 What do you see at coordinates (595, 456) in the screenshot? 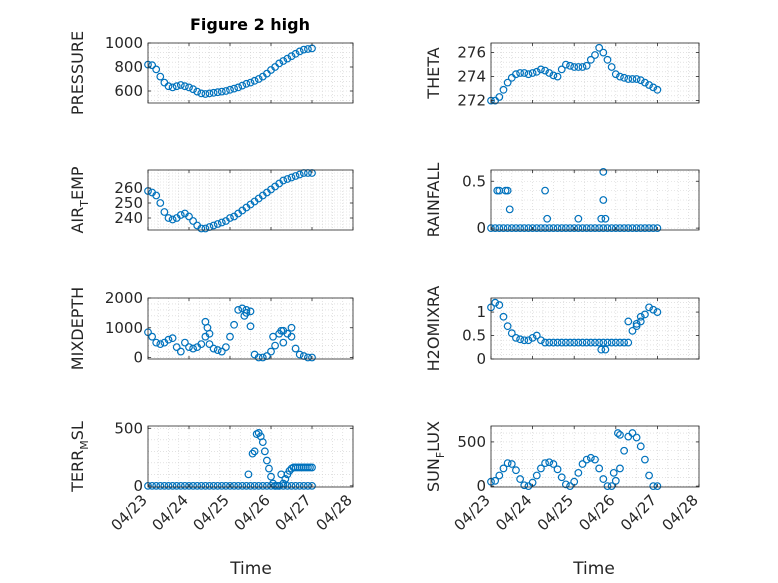
I see `axes-box` at bounding box center [595, 456].